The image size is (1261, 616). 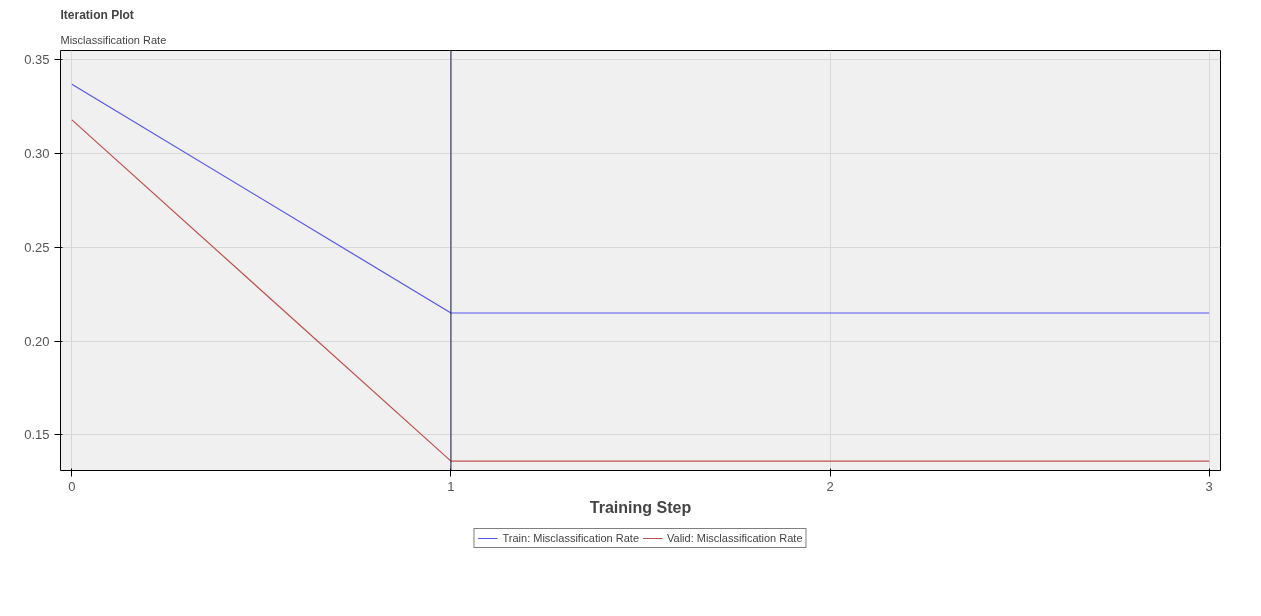 I want to click on y-tick-label: 0.15, so click(x=37, y=435).